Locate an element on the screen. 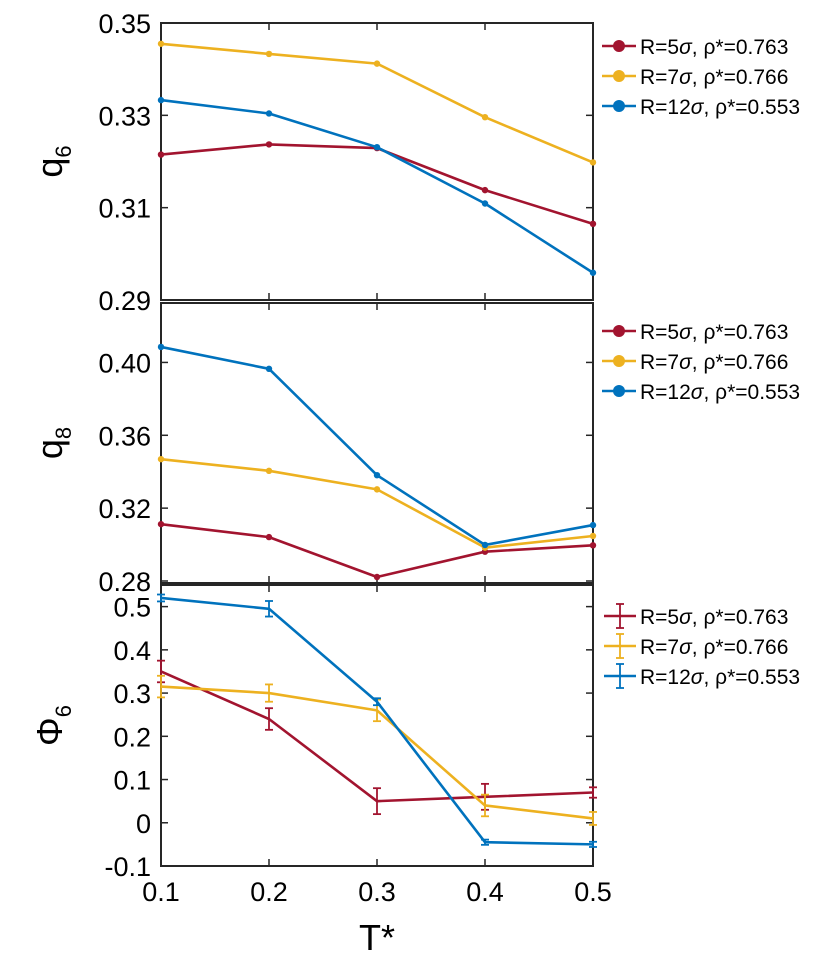 Image resolution: width=831 pixels, height=961 pixels. x-axis-label: T* is located at coordinates (377, 937).